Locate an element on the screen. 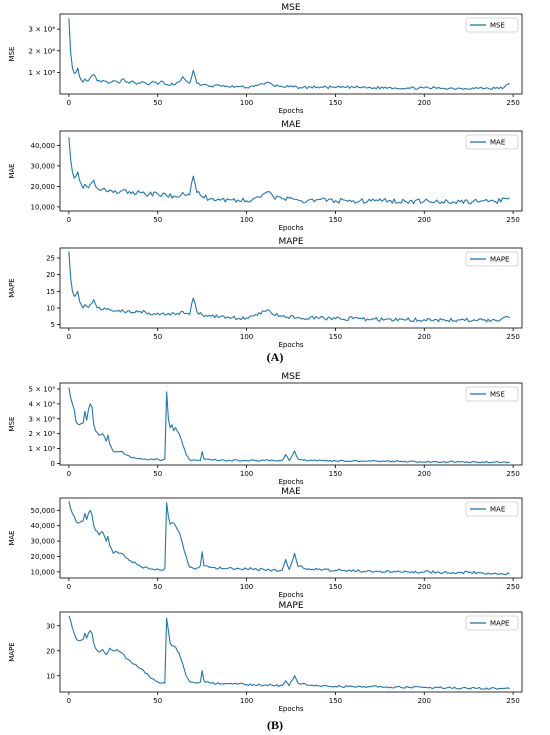 The image size is (550, 735). y-tick-label: 40,000 is located at coordinates (43, 146).